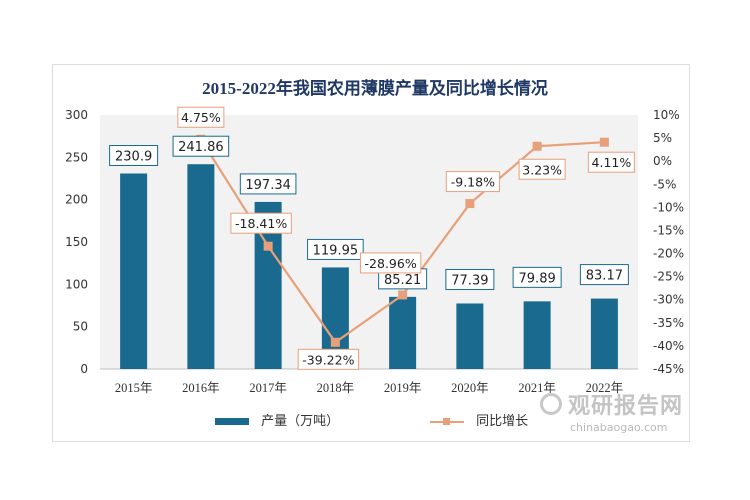 The width and height of the screenshot is (750, 500). I want to click on legend-bar: 产量（万吨）, so click(277, 419).